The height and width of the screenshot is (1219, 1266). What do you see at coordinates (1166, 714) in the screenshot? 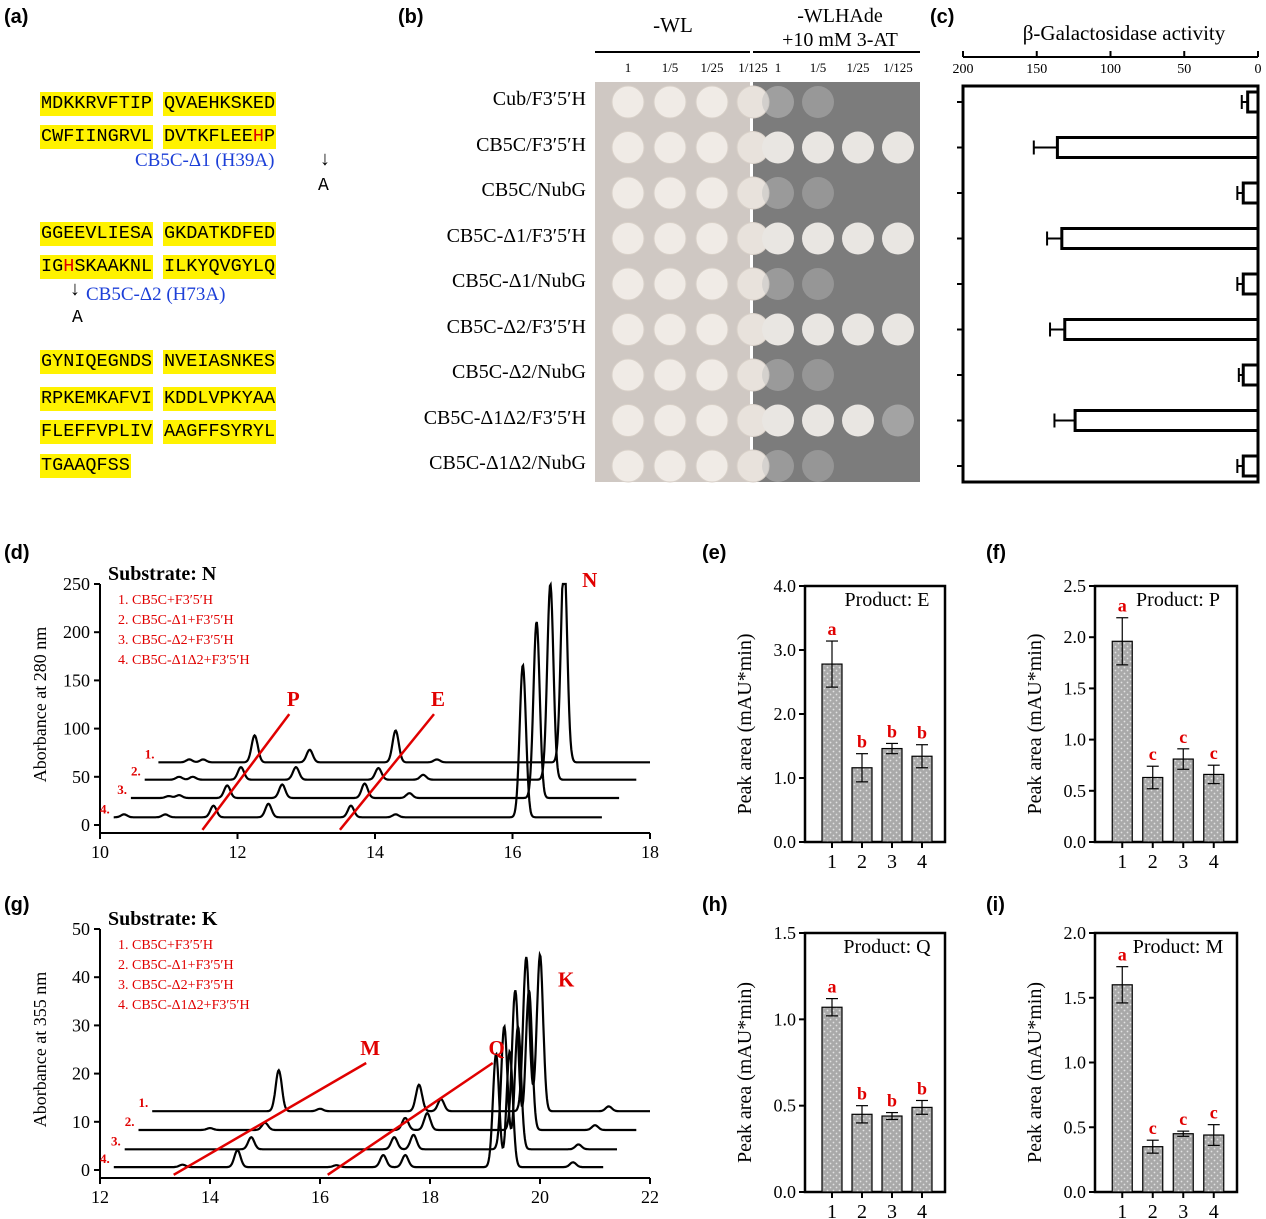
I see `plot-frame` at bounding box center [1166, 714].